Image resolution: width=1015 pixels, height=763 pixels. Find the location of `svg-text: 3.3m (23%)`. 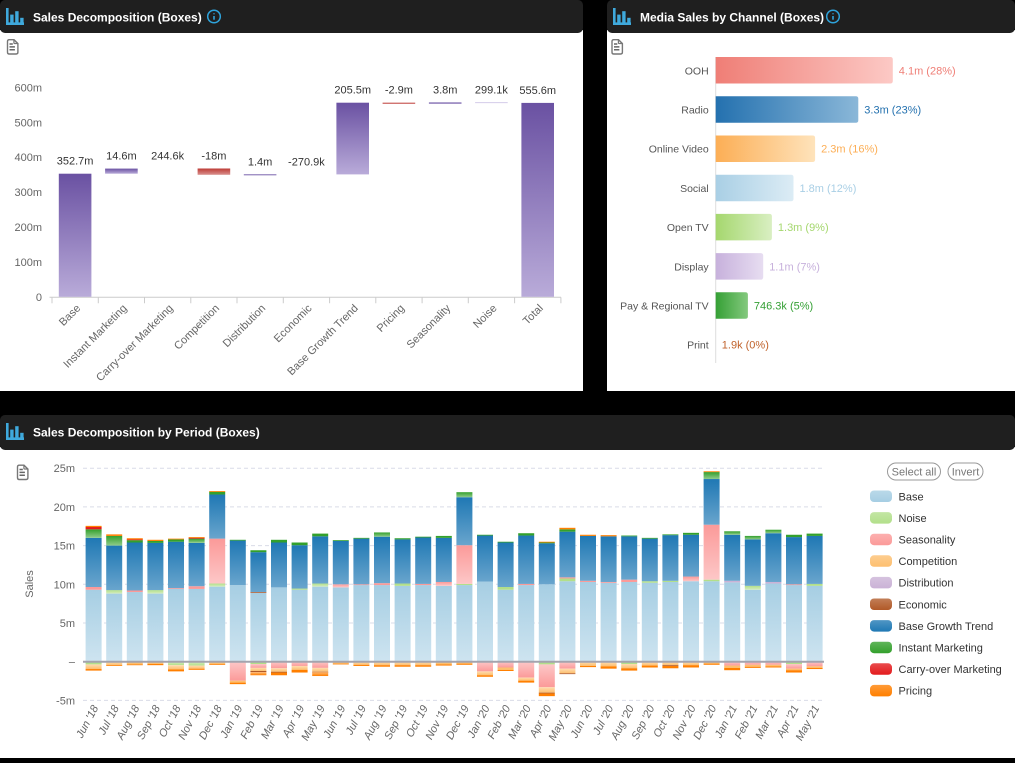

svg-text: 3.3m (23%) is located at coordinates (892, 111).